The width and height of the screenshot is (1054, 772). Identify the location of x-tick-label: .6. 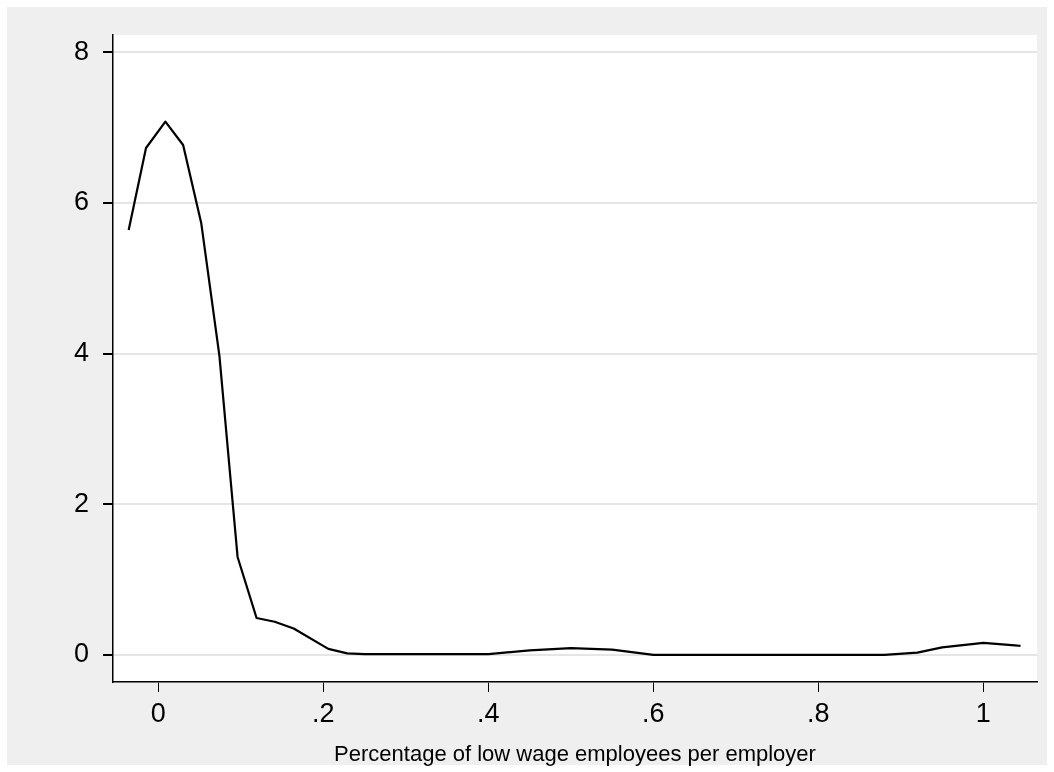
(653, 712).